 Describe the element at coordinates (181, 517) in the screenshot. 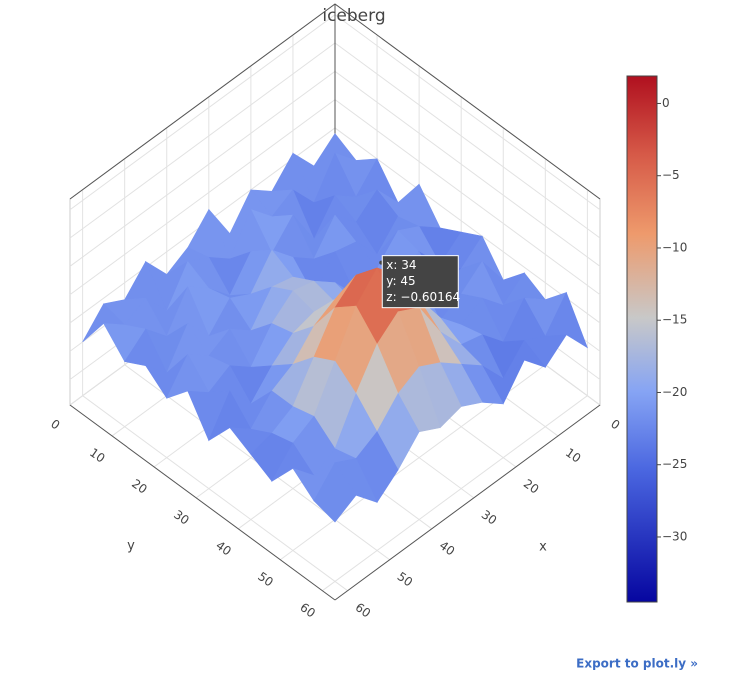

I see `y-tick-label: 30` at that location.